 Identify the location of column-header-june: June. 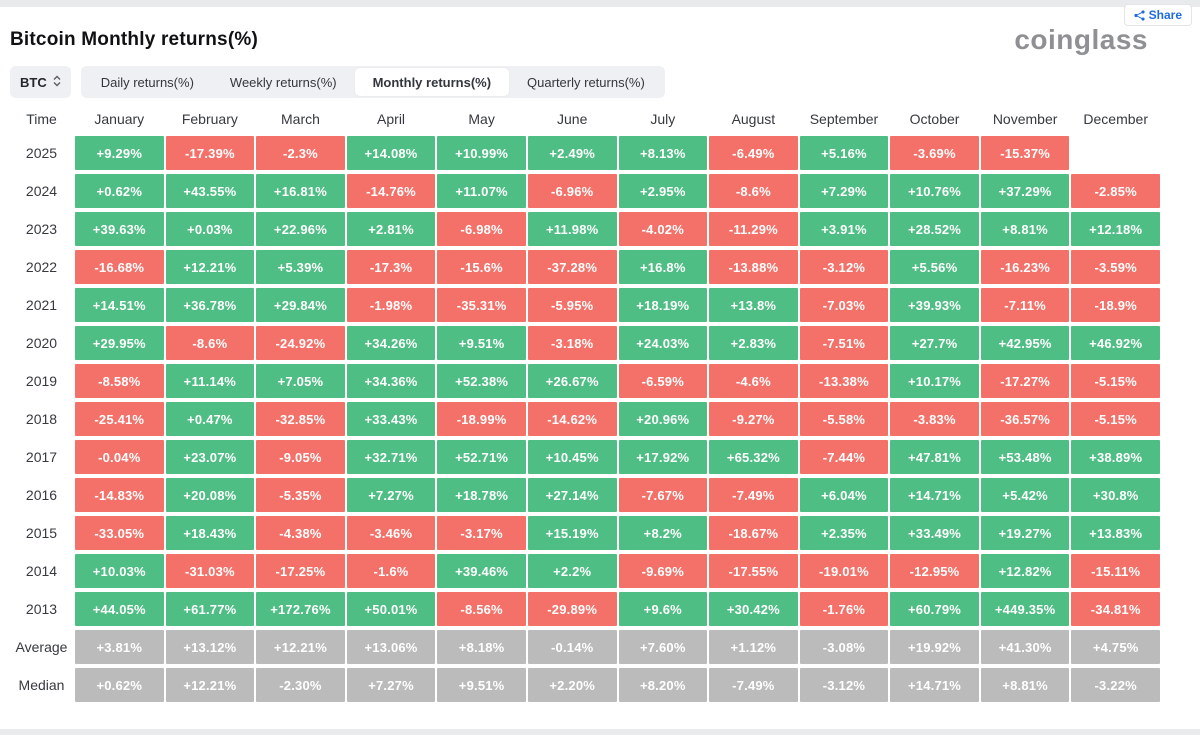
(572, 119).